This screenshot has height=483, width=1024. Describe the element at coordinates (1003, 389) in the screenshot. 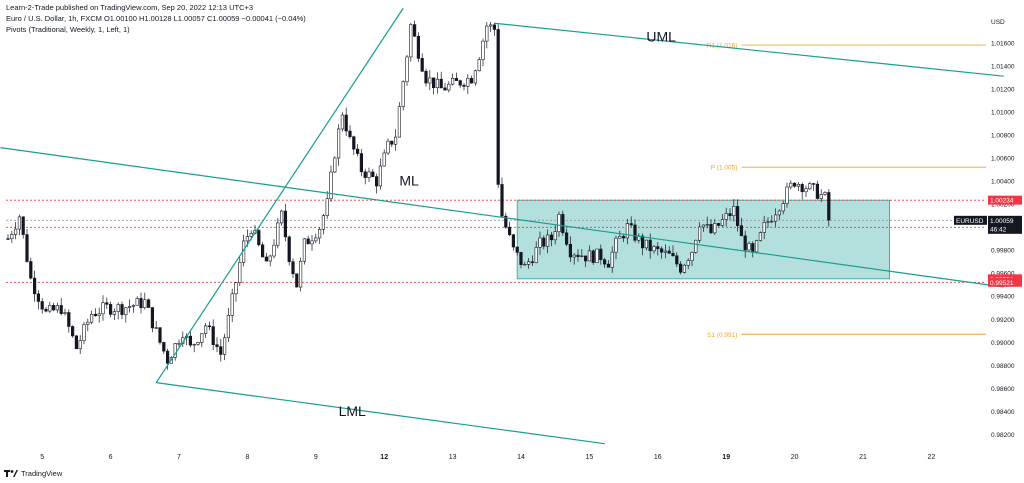

I see `y-tick-label: 0.98600` at that location.